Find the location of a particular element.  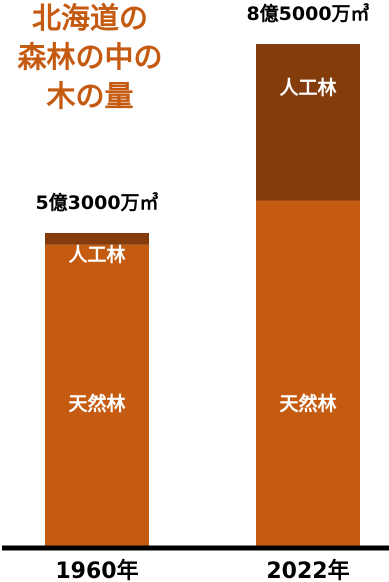

x-tick-label: 2022年 is located at coordinates (307, 570).